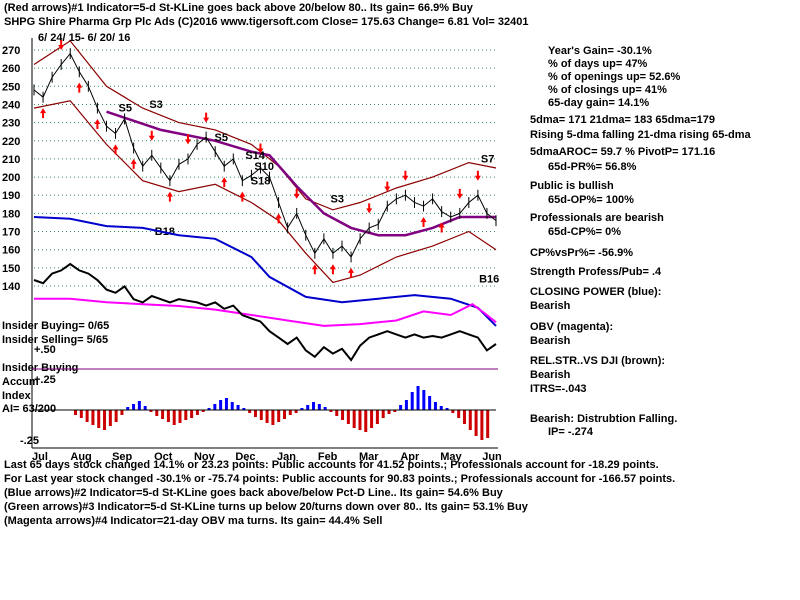 The width and height of the screenshot is (800, 600). I want to click on month-label: Jan, so click(286, 457).